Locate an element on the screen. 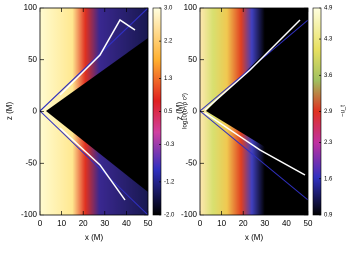 This screenshot has height=255, width=350. colorbar-tick-label: 4.3 is located at coordinates (328, 40).